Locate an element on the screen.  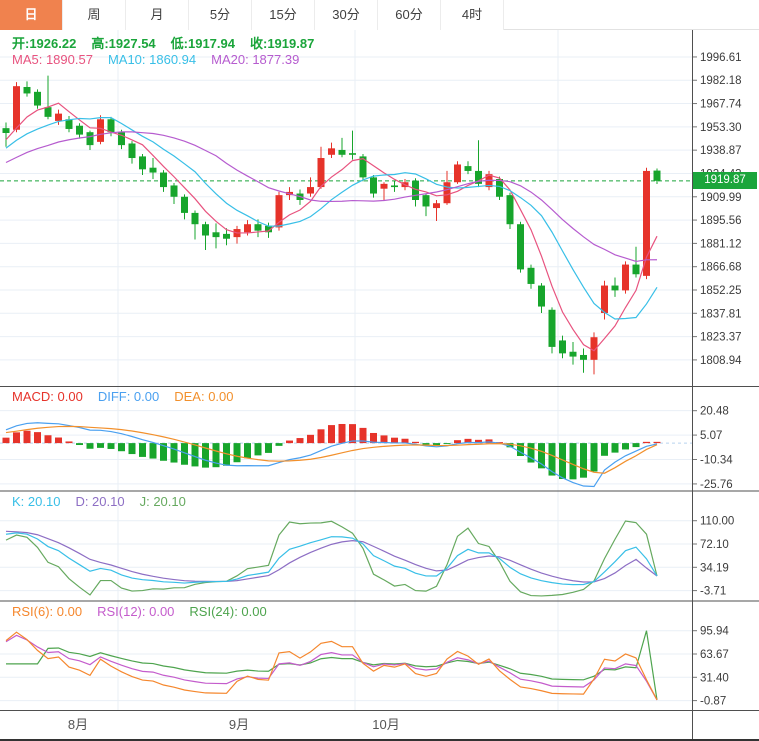
x-axis-label: 9月 is located at coordinates (239, 724).